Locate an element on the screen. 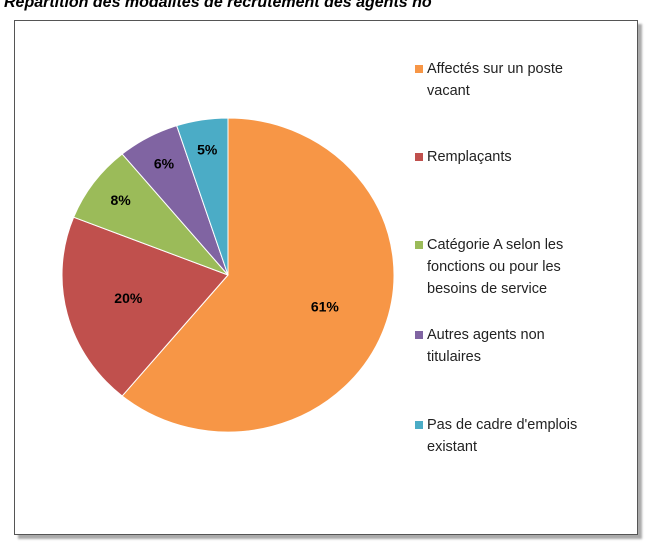 This screenshot has width=649, height=543. legend-entry: Autres agents non titulaires is located at coordinates (508, 346).